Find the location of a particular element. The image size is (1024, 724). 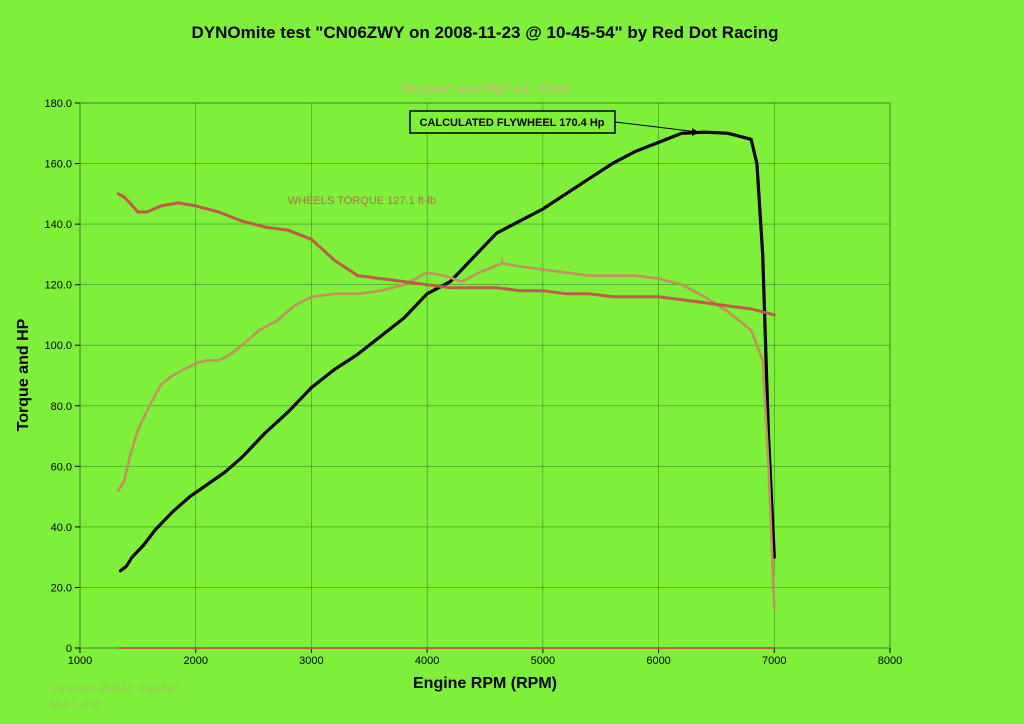

x-axis-ticks: 1000 2000 3000 4000 5000 6000 7000 8000 is located at coordinates (485, 657).